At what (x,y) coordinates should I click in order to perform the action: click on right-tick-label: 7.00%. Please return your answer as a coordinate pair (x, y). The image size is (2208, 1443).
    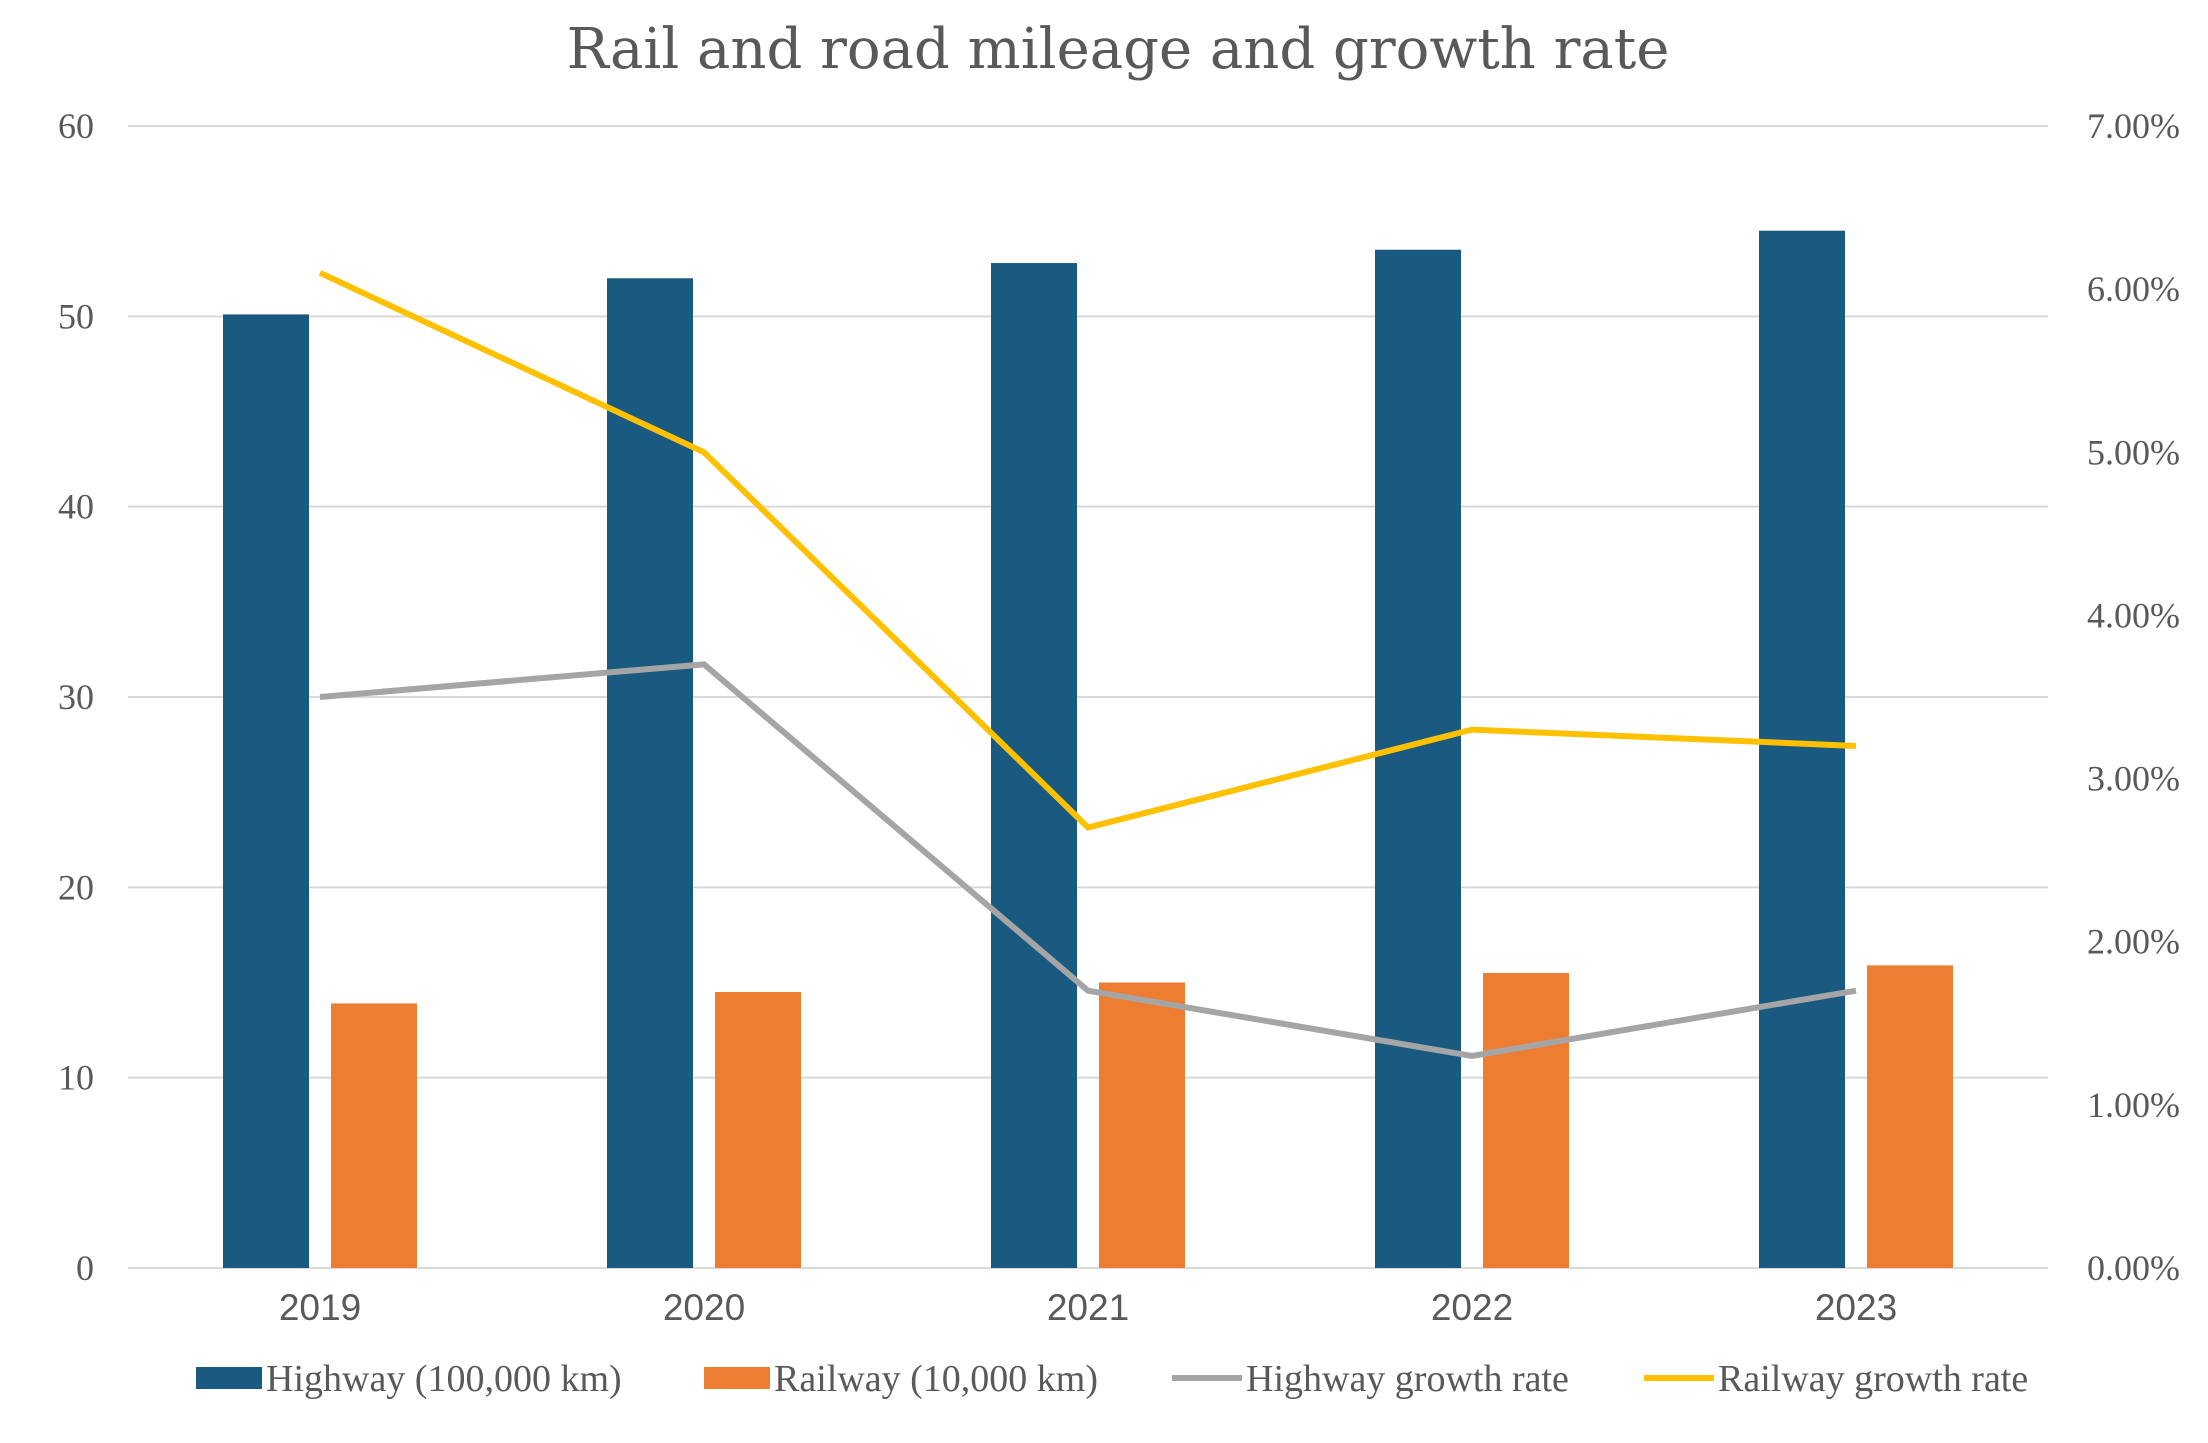
    Looking at the image, I should click on (2133, 126).